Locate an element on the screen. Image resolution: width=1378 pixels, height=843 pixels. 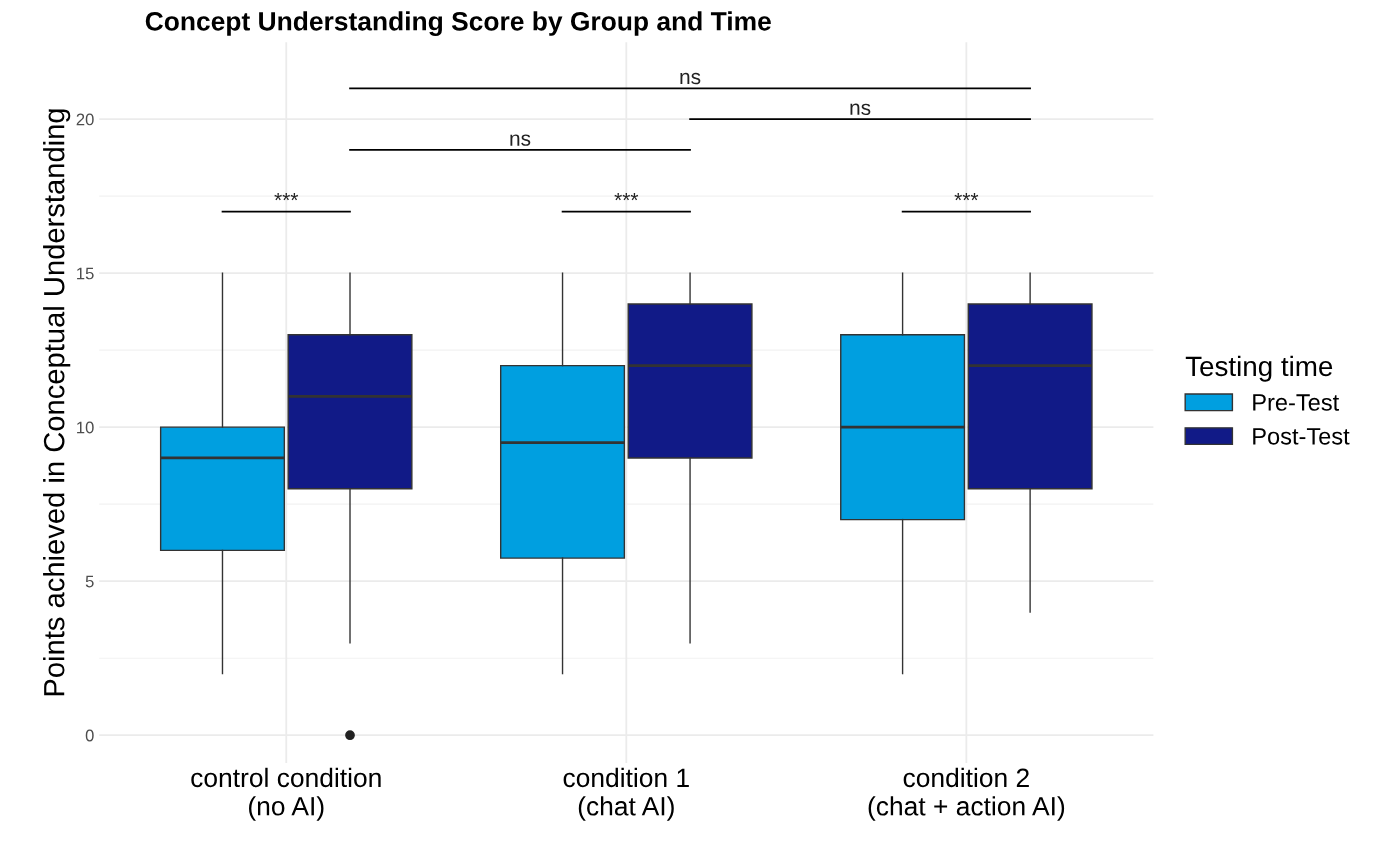
y-tick-label: 20 is located at coordinates (85, 119).